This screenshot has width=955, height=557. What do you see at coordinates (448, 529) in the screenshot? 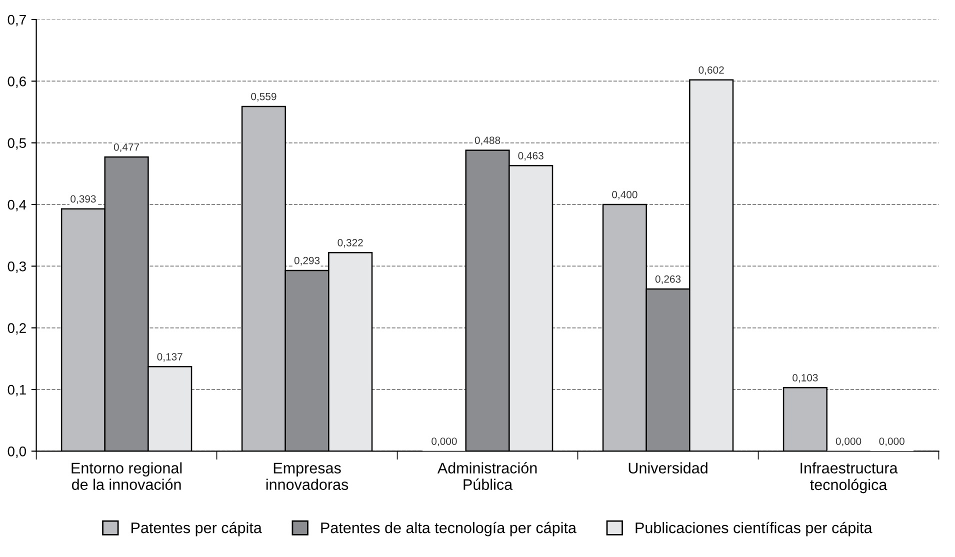
I see `legend-label: Patentes de alta tecnología per cápita` at bounding box center [448, 529].